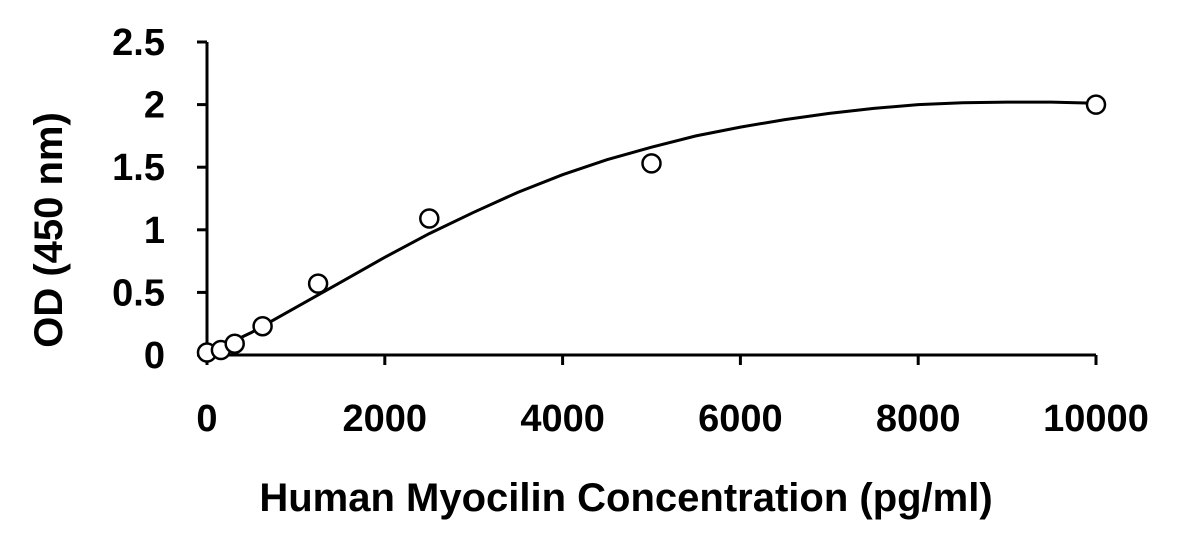  I want to click on x-tick-group: 0 2000 4000 6000 8000 10000, so click(672, 397).